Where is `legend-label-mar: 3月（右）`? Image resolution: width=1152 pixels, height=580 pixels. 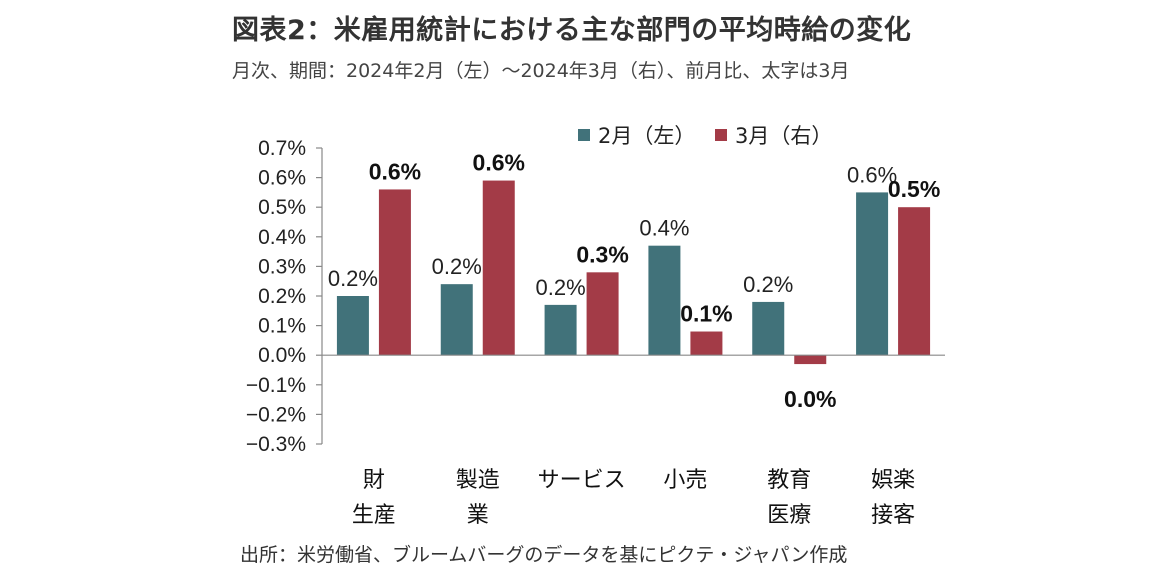
legend-label-mar: 3月（右） is located at coordinates (783, 136).